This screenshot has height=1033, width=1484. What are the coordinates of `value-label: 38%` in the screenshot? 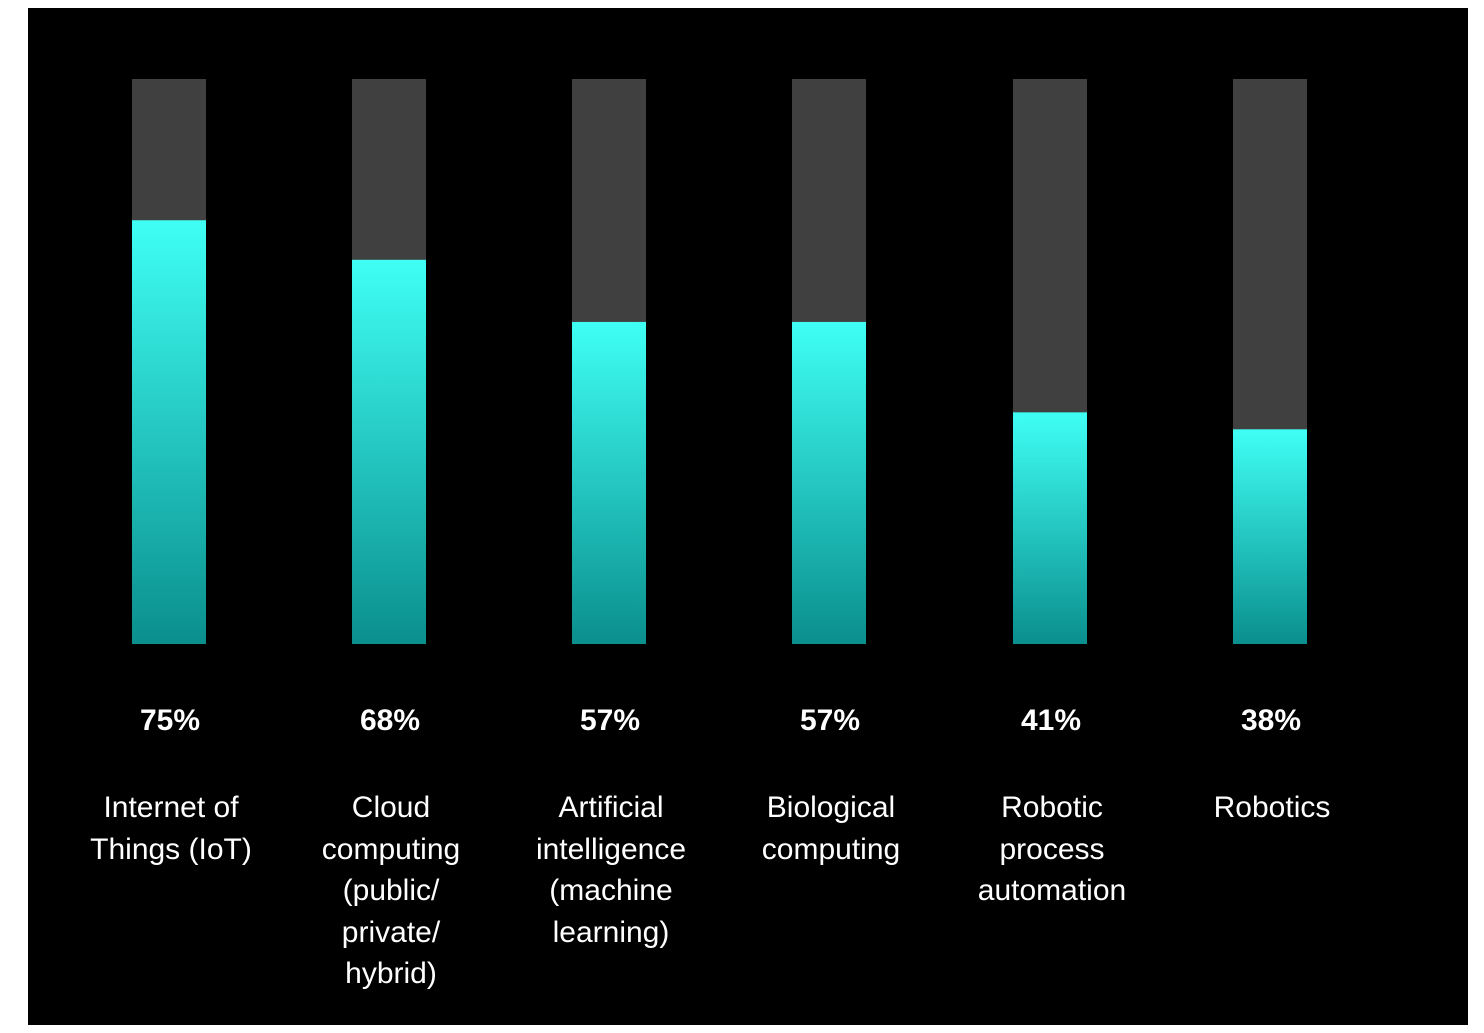 It's located at (1271, 720).